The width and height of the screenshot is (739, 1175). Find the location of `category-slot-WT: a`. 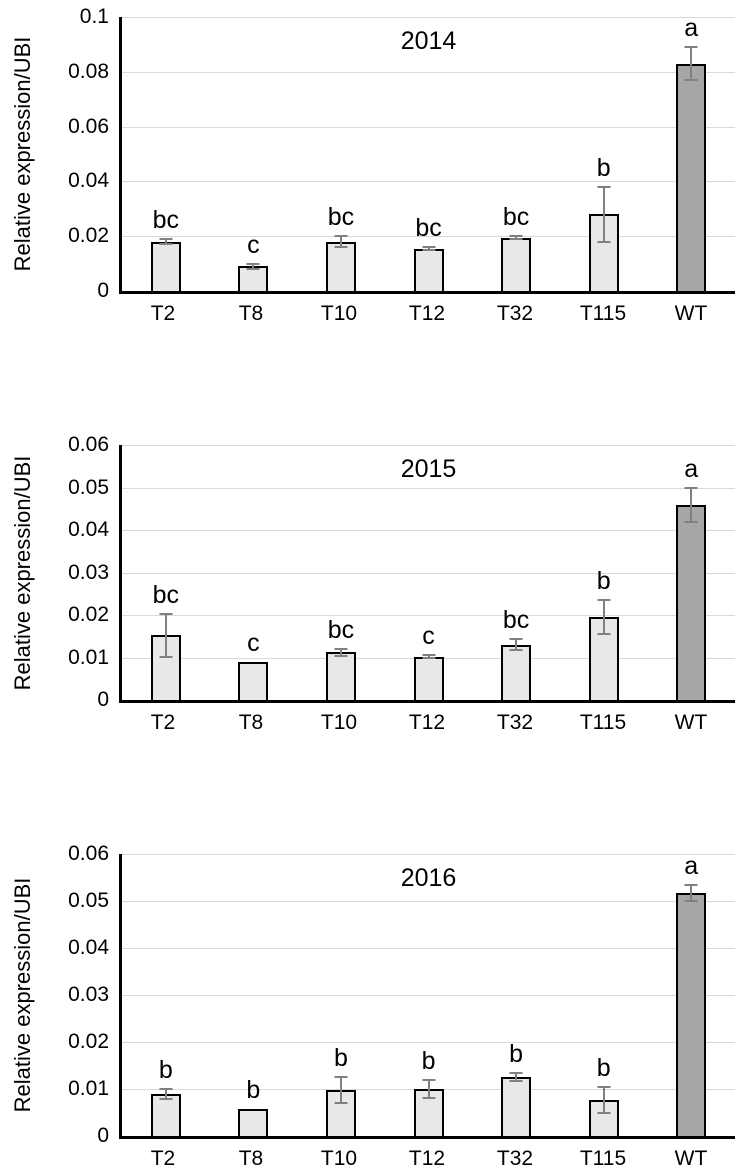

category-slot-WT: a is located at coordinates (691, 995).